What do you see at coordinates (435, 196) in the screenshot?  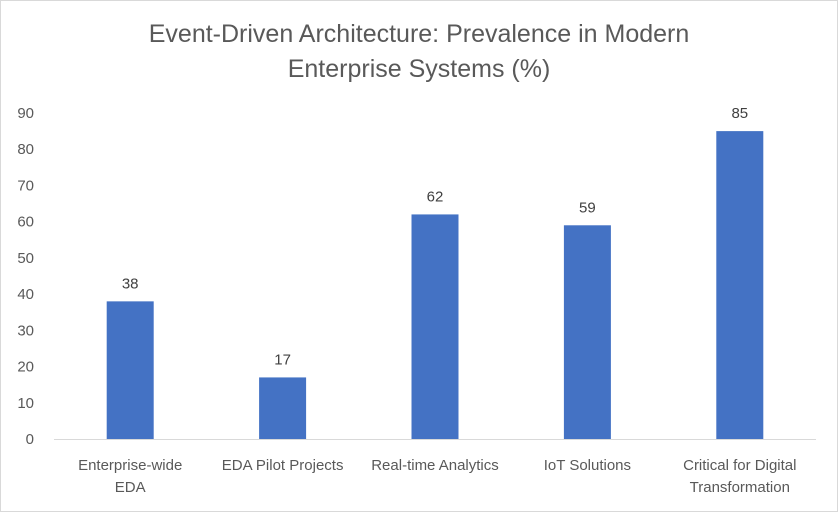 I see `data-label: 62` at bounding box center [435, 196].